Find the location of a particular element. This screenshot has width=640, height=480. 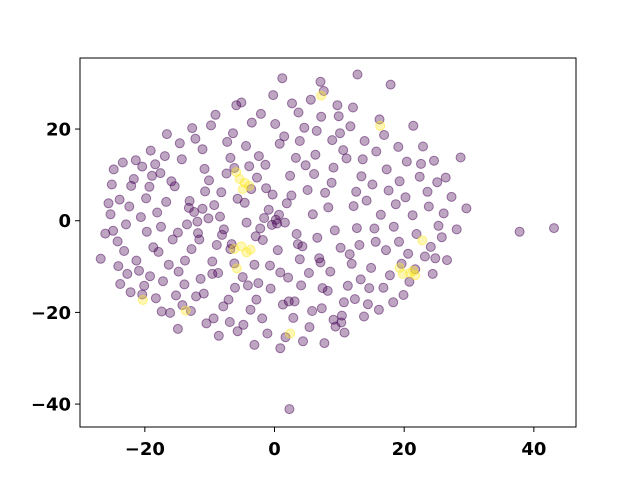

y-tick-label: 20 is located at coordinates (58, 130).